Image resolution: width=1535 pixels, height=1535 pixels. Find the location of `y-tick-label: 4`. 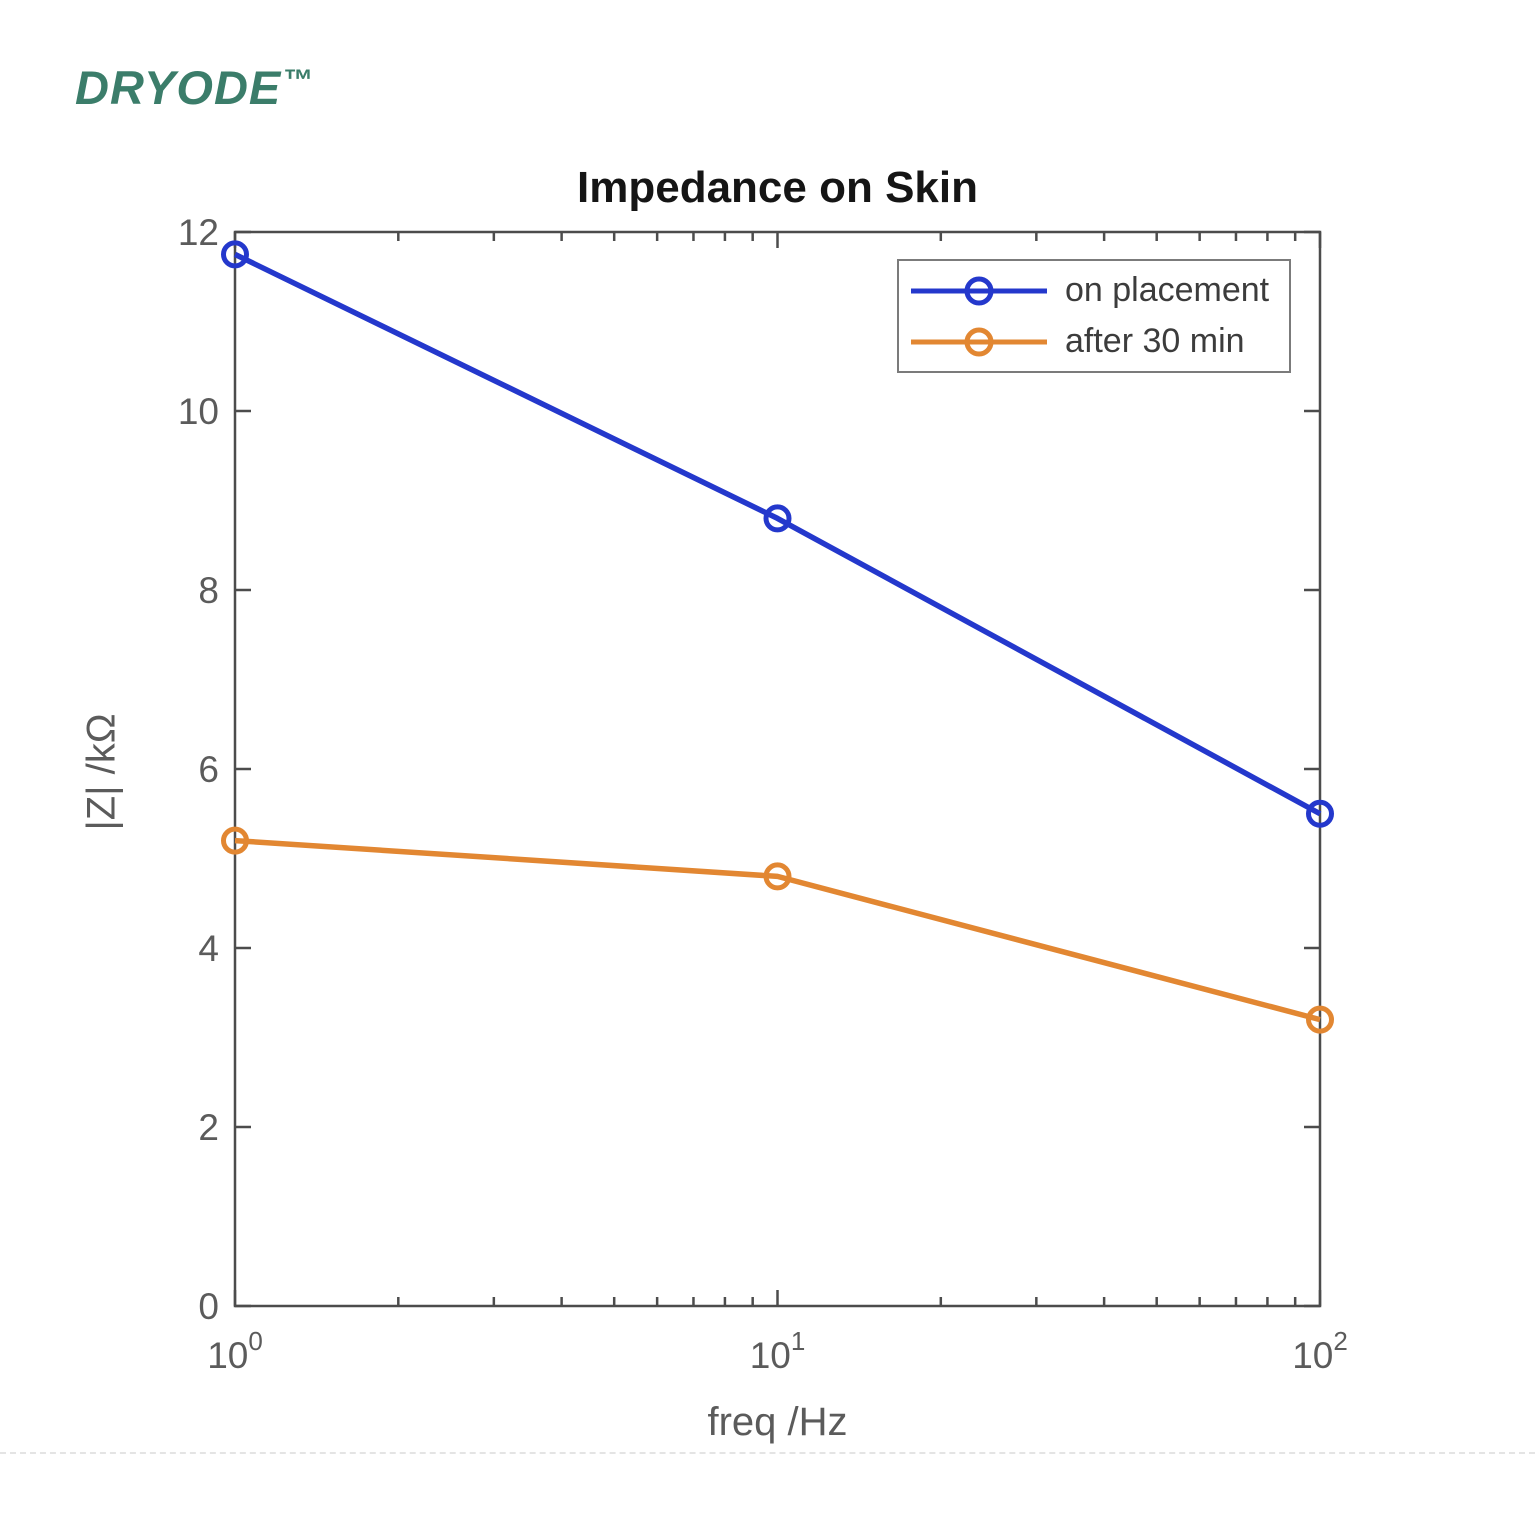

y-tick-label: 4 is located at coordinates (208, 948).